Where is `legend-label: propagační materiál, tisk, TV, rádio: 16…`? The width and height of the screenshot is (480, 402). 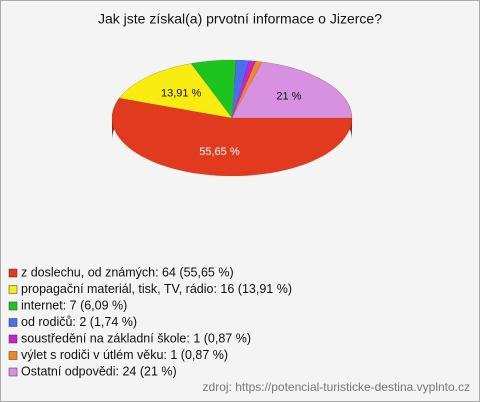 legend-label: propagační materiál, tisk, TV, rádio: 16… is located at coordinates (156, 289).